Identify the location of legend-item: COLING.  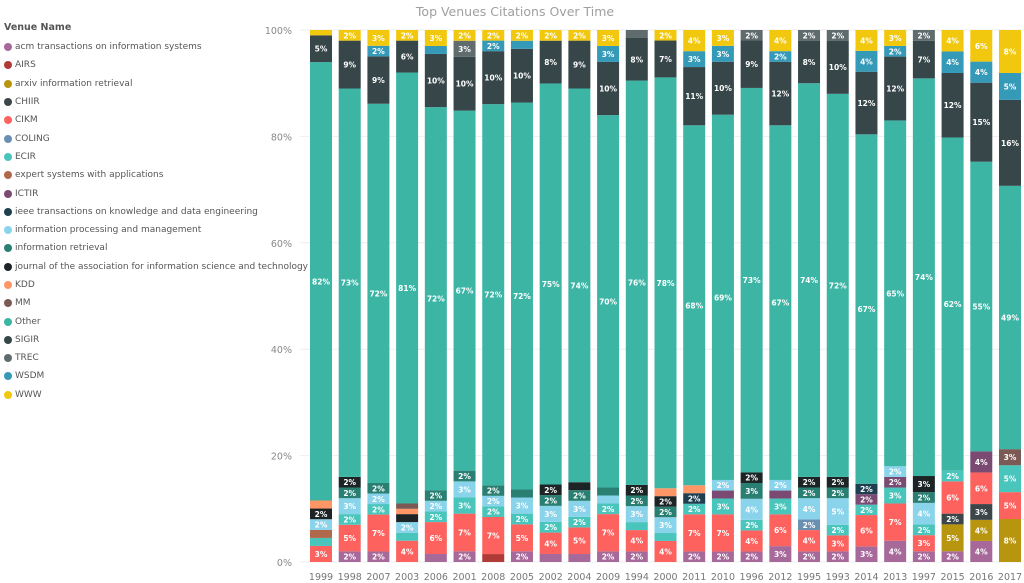
(139, 138).